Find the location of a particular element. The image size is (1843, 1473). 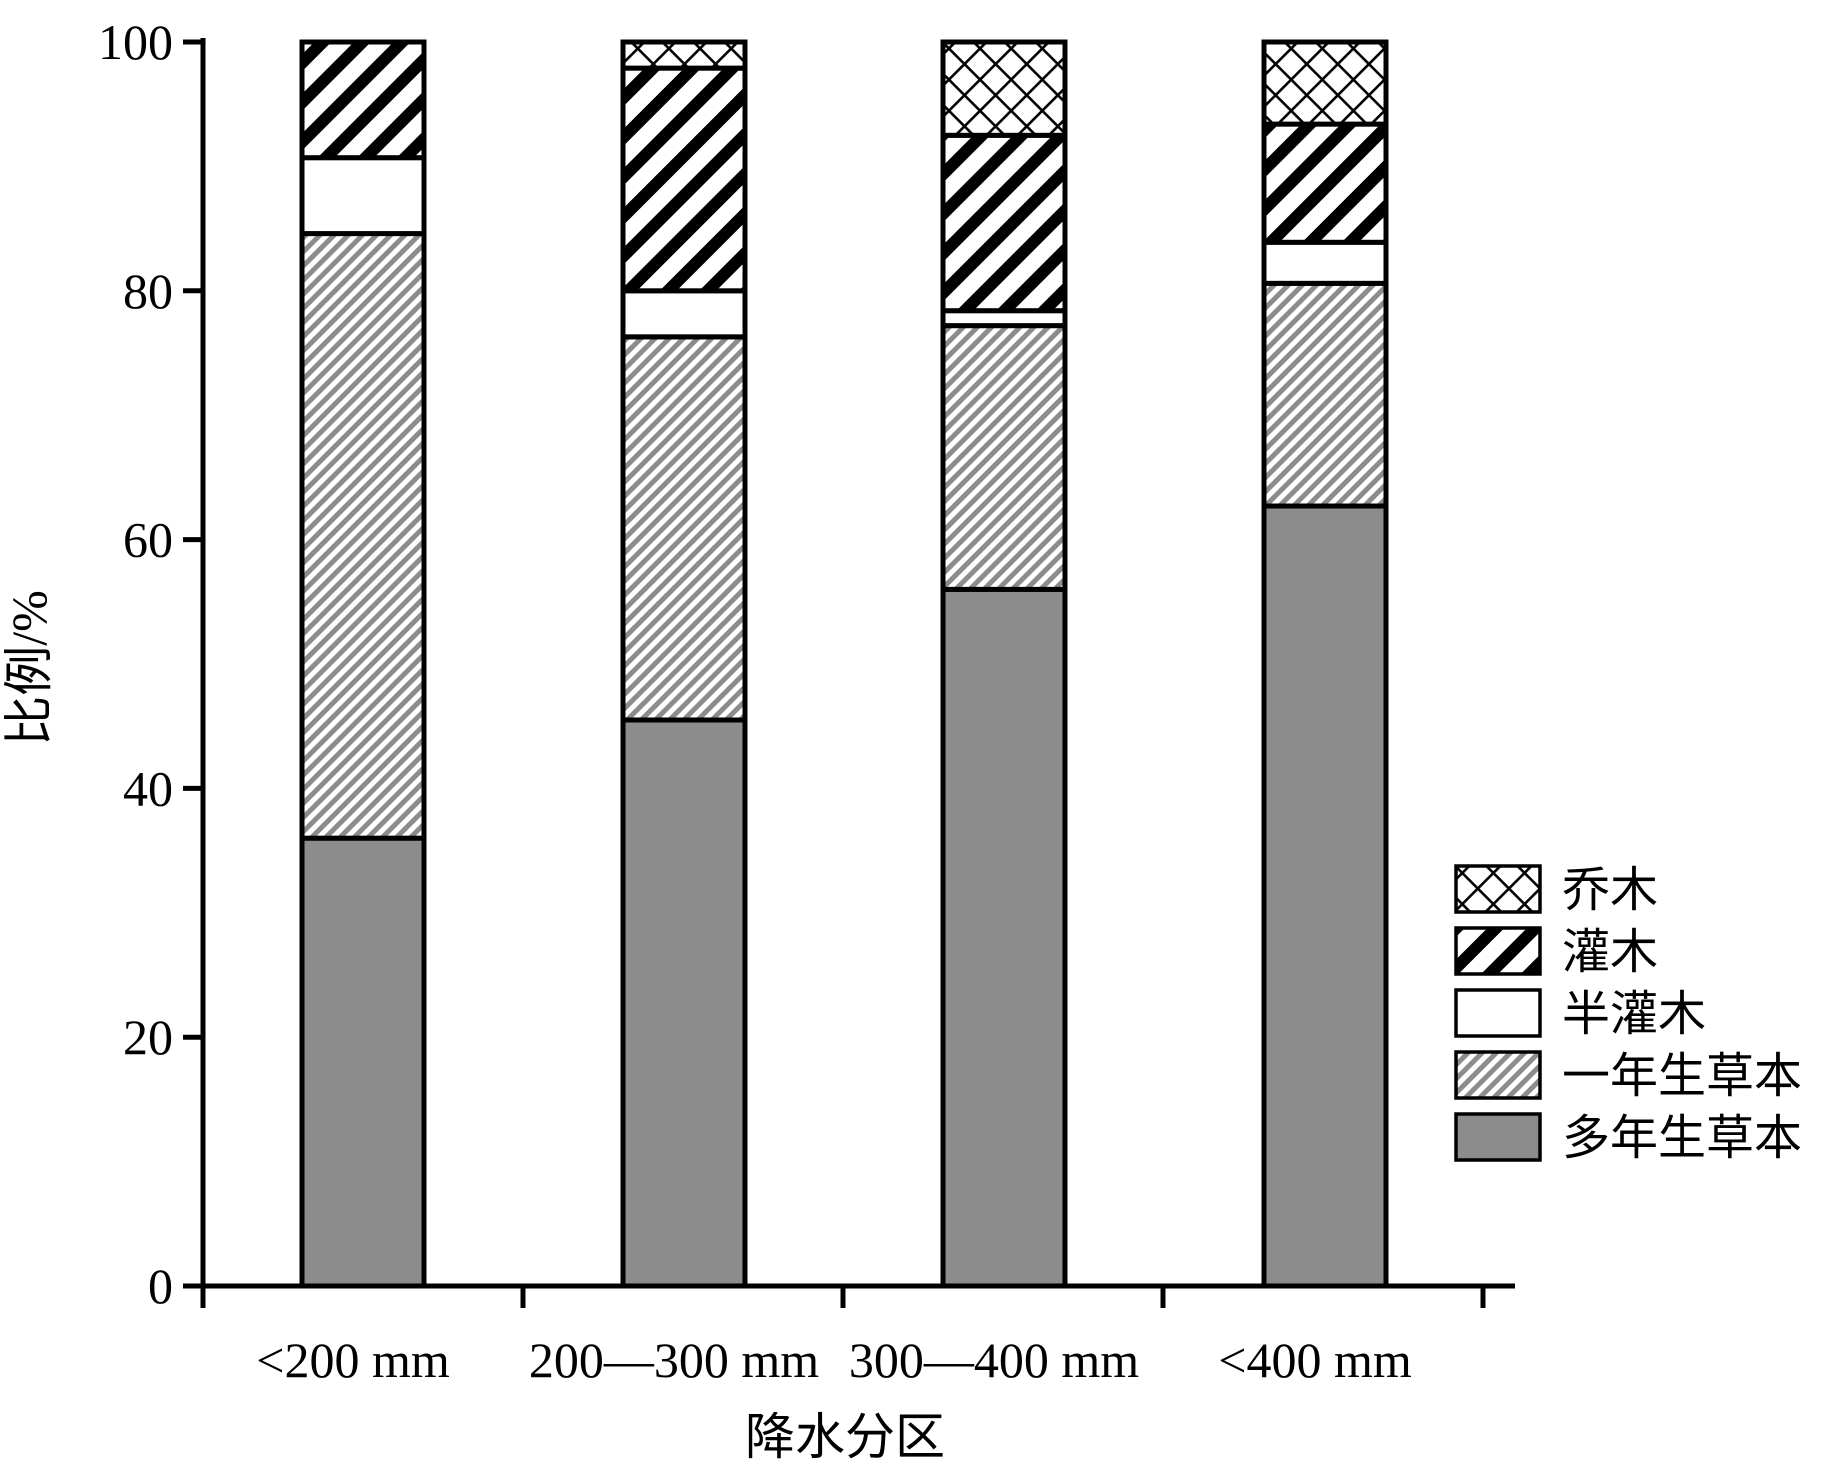

y-tick-label: 80 is located at coordinates (148, 291).